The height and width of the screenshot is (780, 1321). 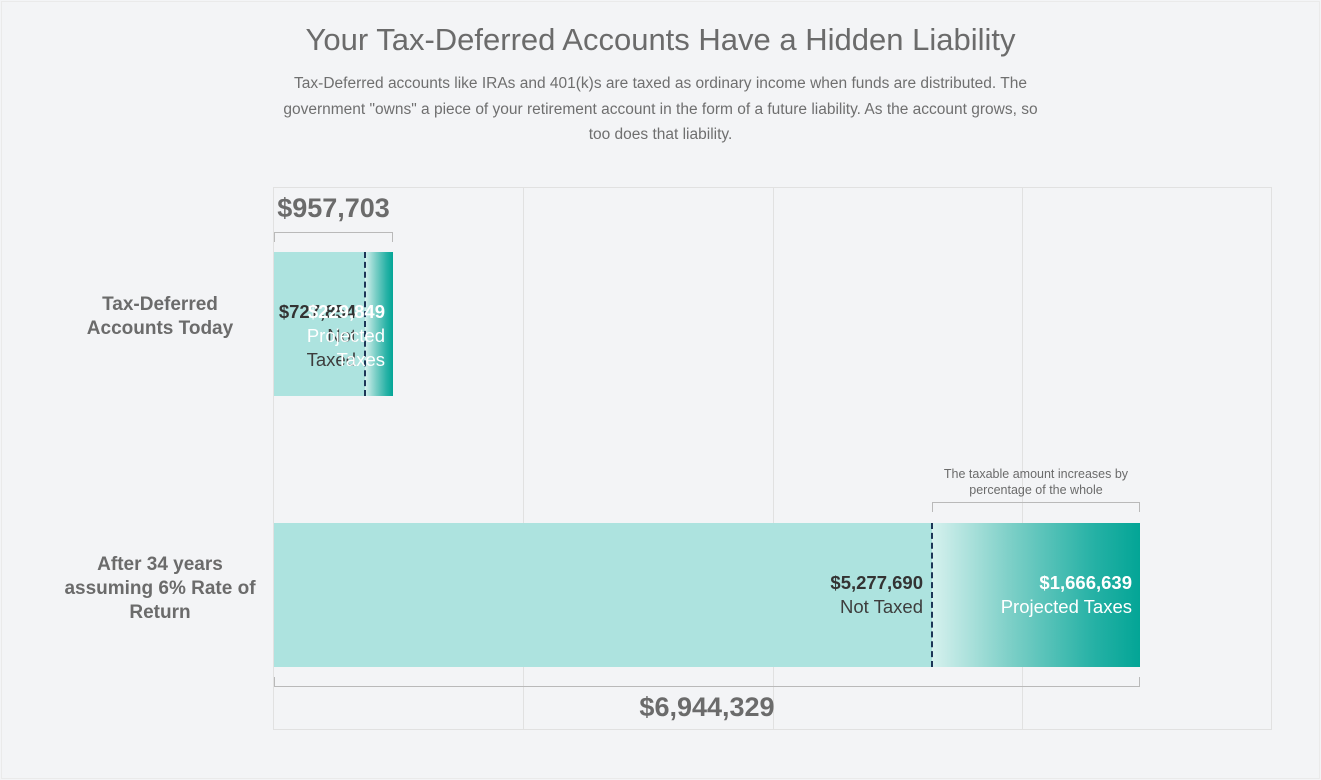 I want to click on untaxed-label: $5,277,690 Not Taxed, so click(x=876, y=595).